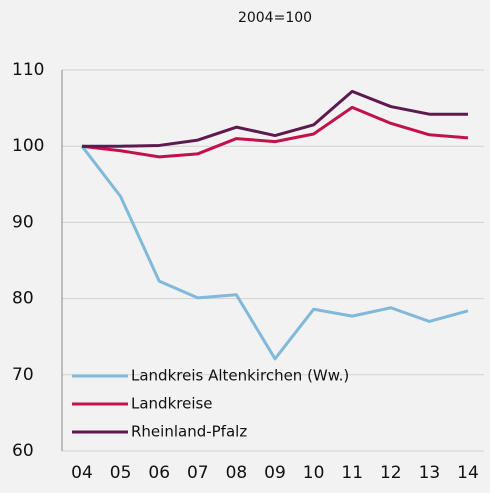  What do you see at coordinates (121, 473) in the screenshot?
I see `x-tick-label: 05` at bounding box center [121, 473].